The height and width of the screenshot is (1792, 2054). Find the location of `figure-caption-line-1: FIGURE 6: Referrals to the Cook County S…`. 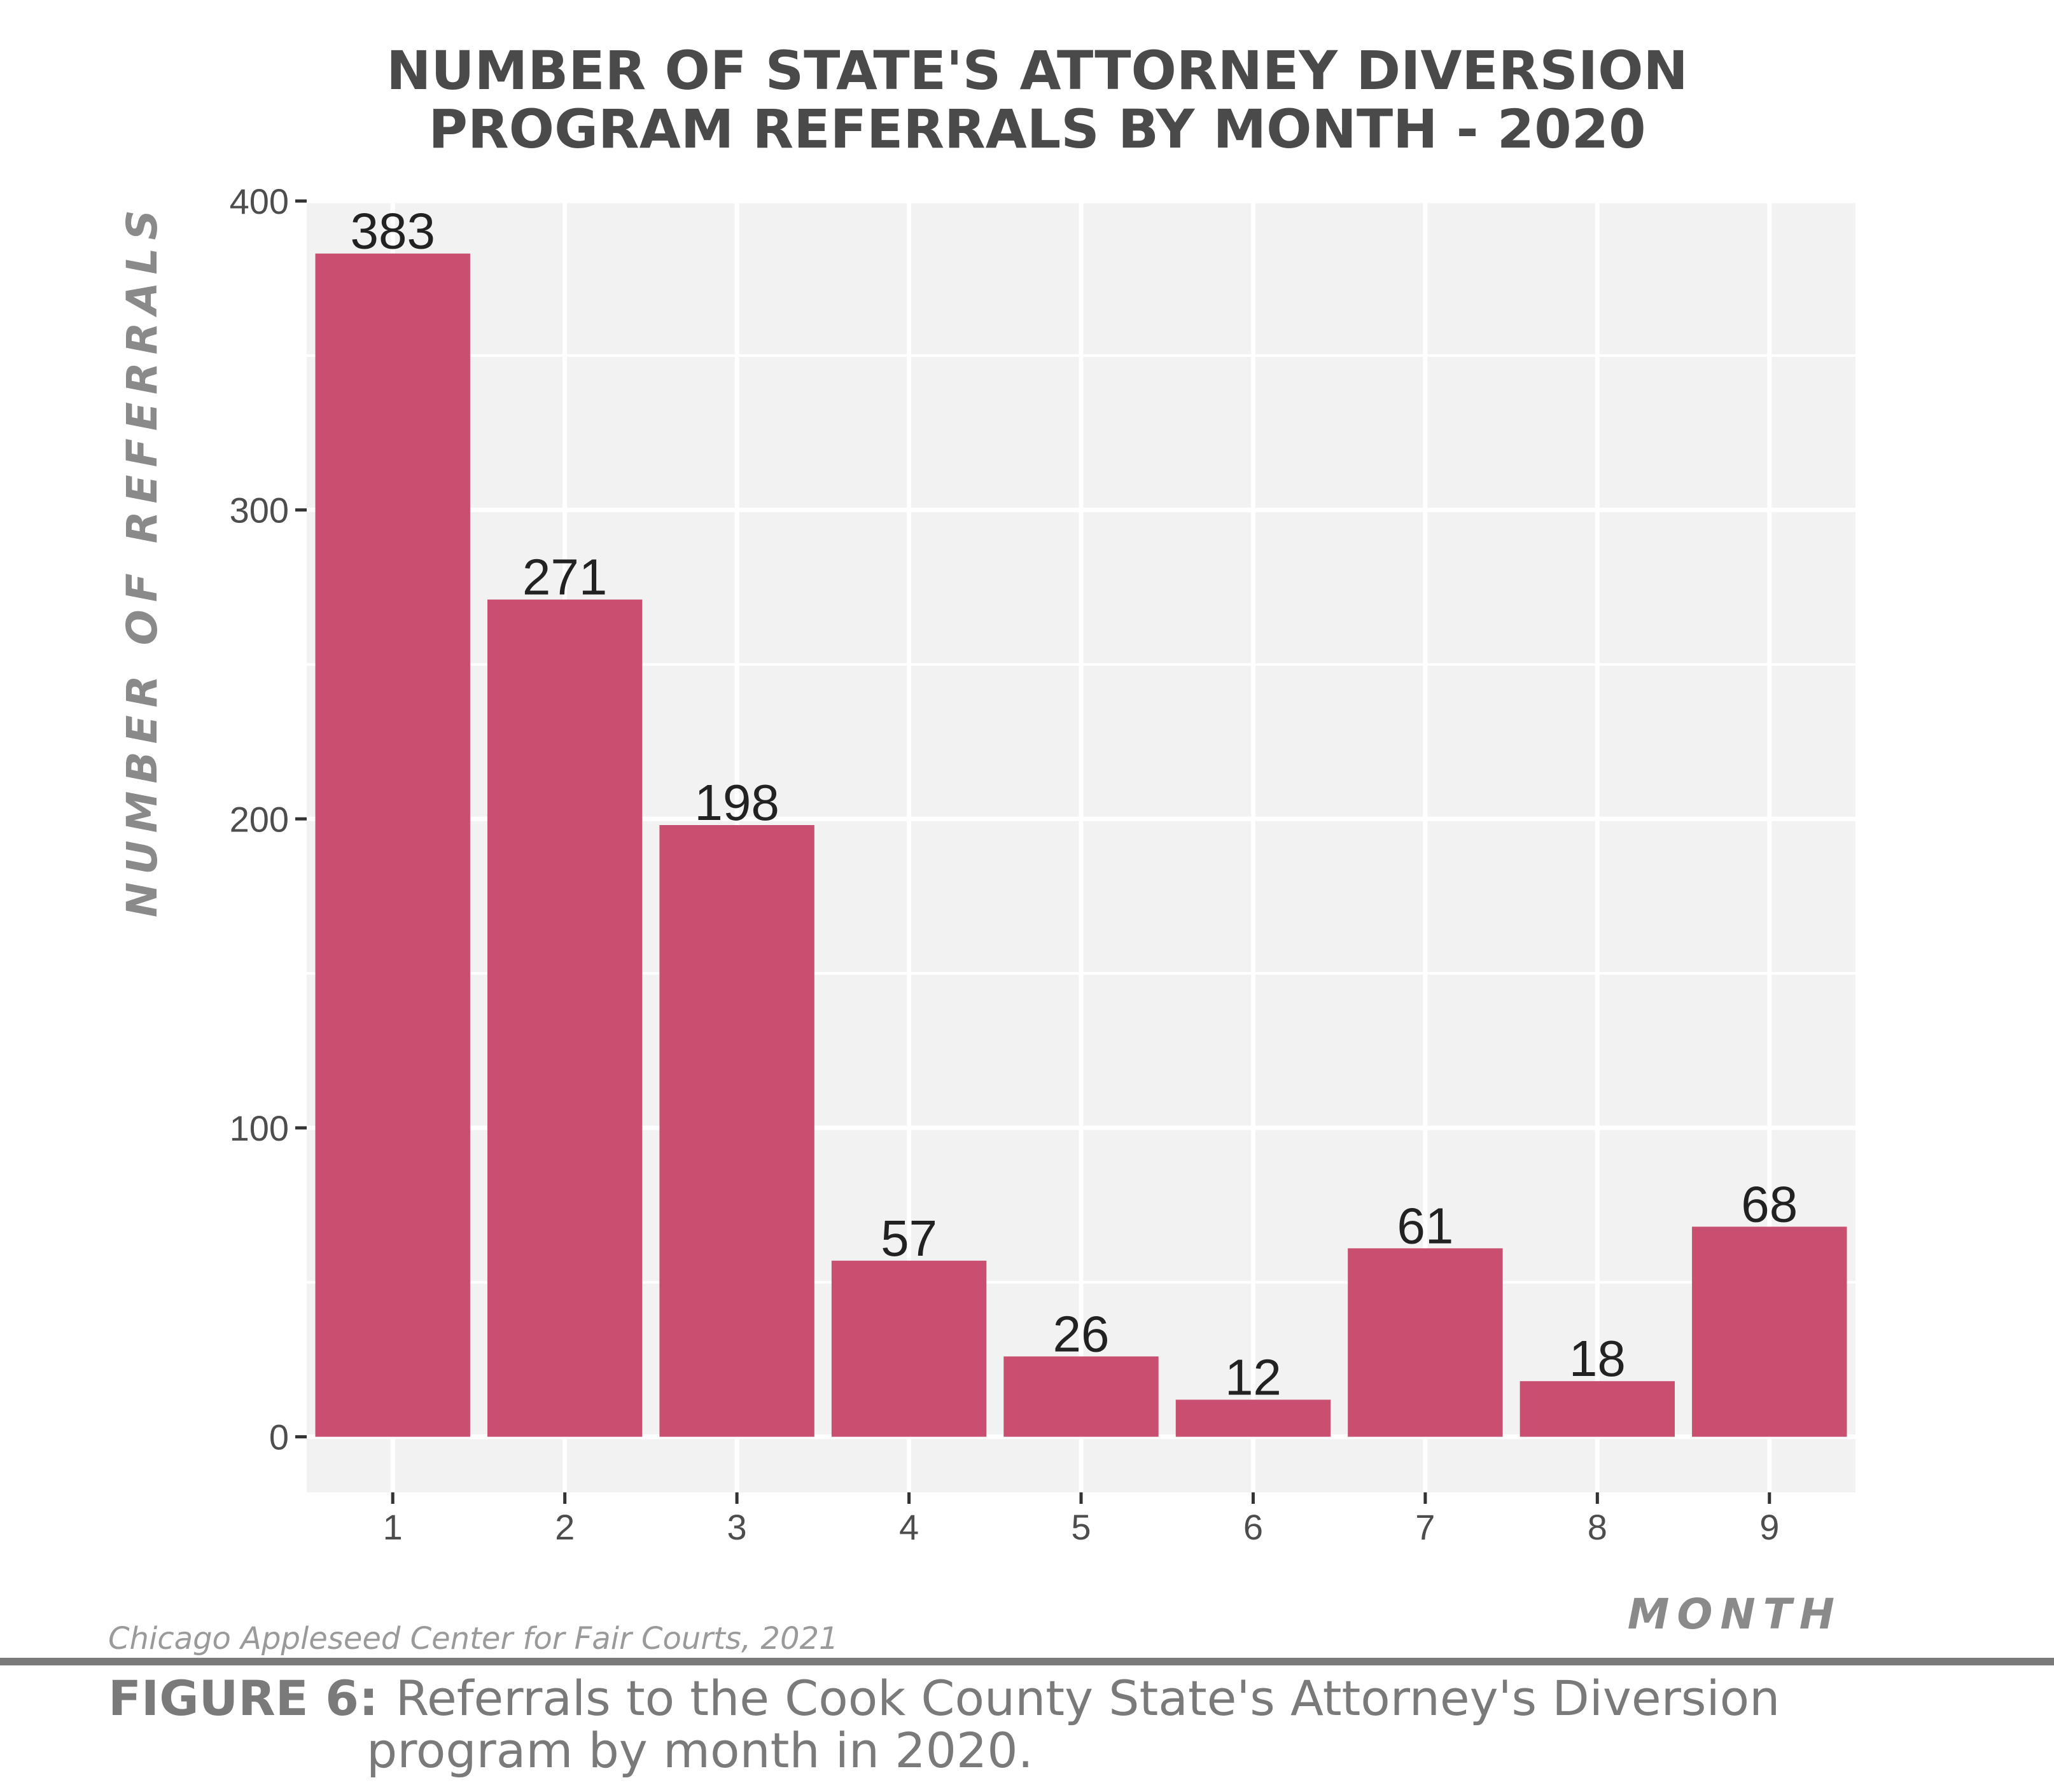

figure-caption-line-1: FIGURE 6: Referrals to the Cook County S… is located at coordinates (944, 1698).